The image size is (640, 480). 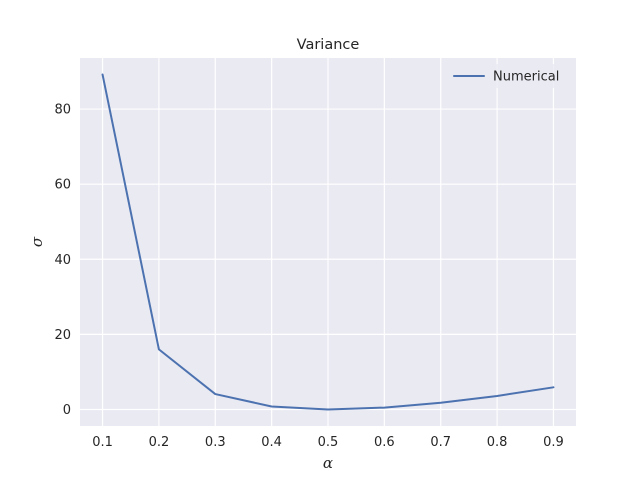 What do you see at coordinates (497, 442) in the screenshot?
I see `x-tick-label: 0.8` at bounding box center [497, 442].